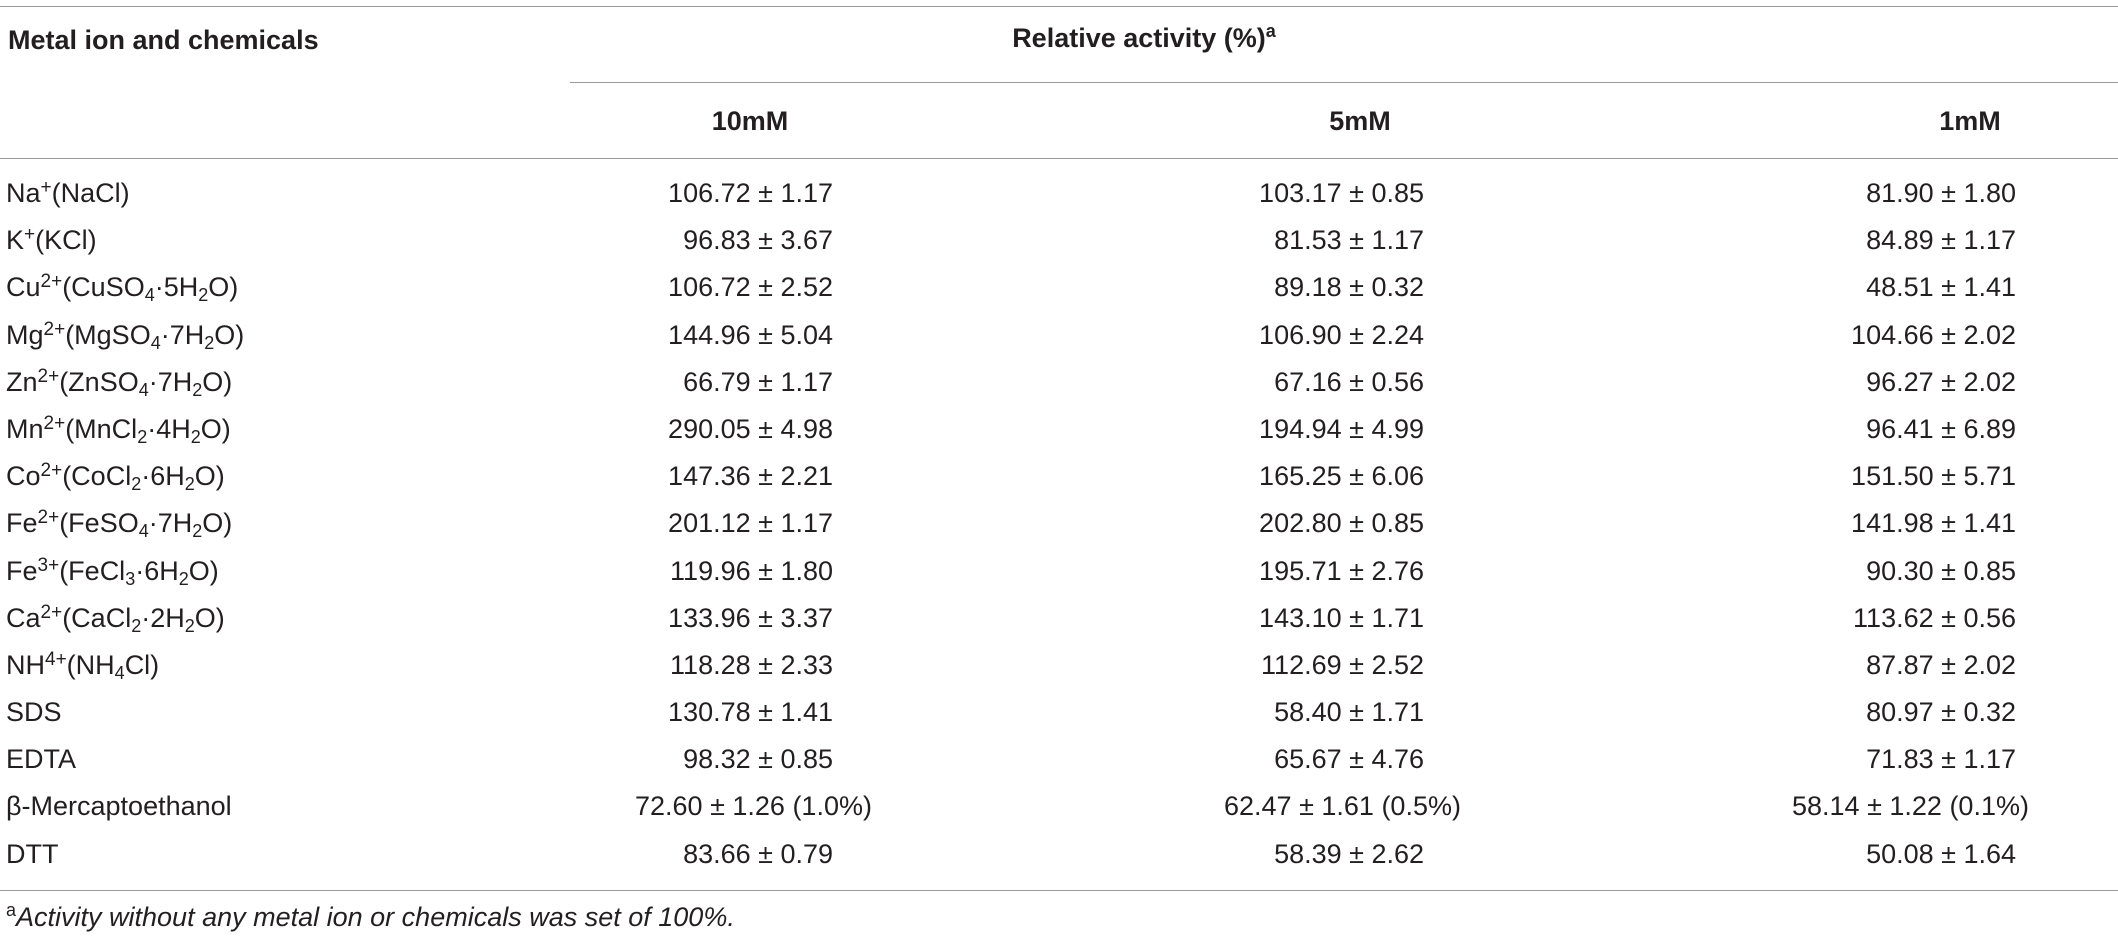 The image size is (2118, 942). What do you see at coordinates (1941, 240) in the screenshot?
I see `cell-1mm: 84.89 ± 1.17` at bounding box center [1941, 240].